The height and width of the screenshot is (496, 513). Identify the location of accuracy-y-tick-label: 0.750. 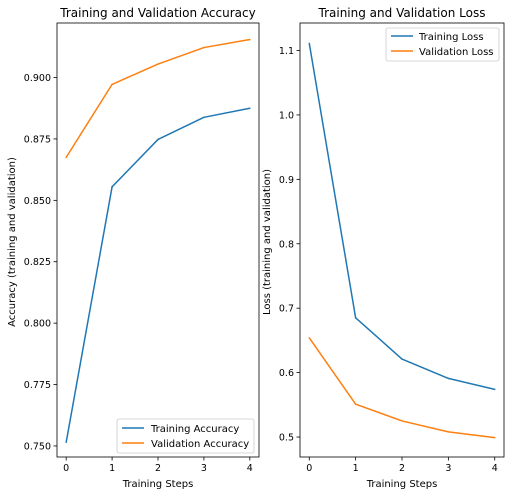
(37, 446).